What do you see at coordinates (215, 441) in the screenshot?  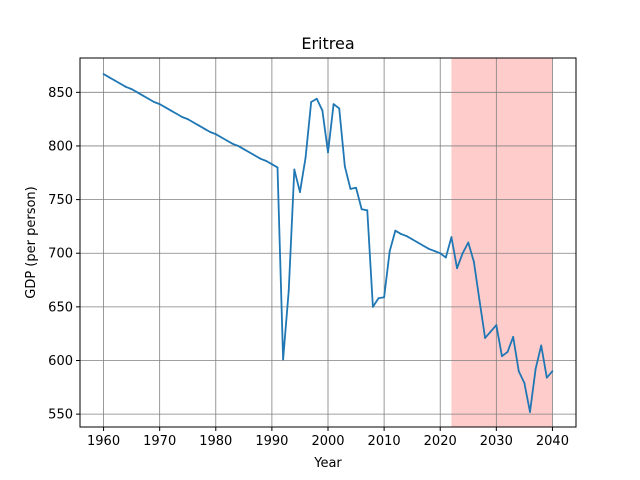 I see `x-tick-label: 1980` at bounding box center [215, 441].